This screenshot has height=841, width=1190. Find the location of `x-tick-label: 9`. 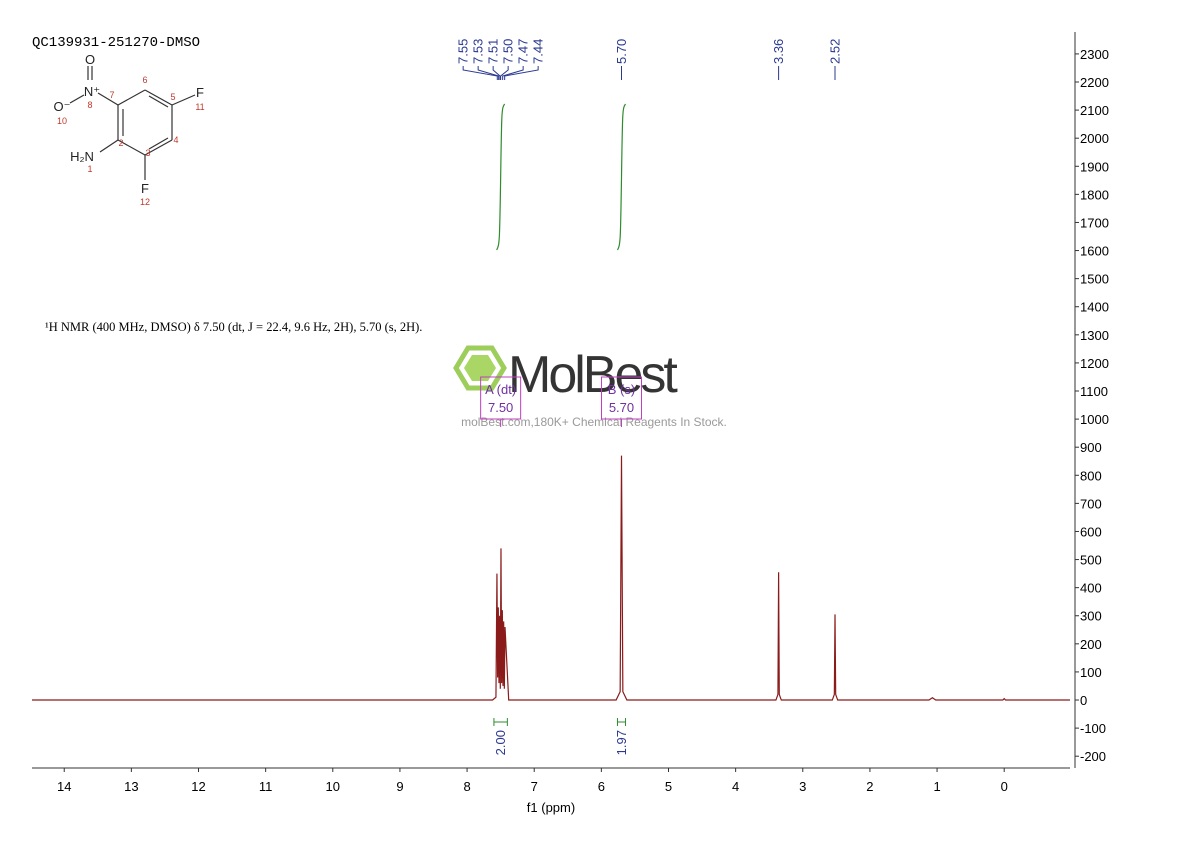

x-tick-label: 9 is located at coordinates (399, 786).